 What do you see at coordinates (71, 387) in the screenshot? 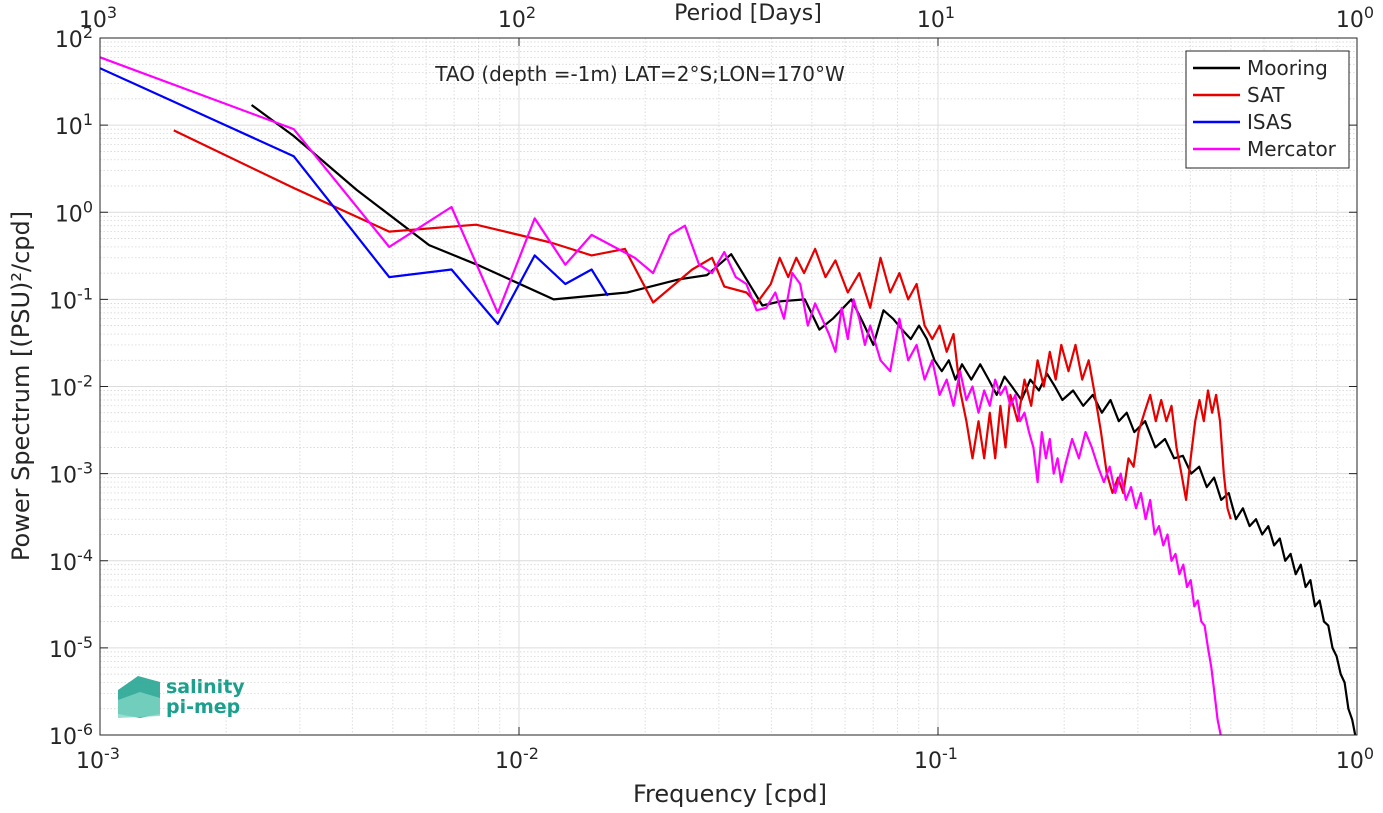
I see `y-tick-label: 10⁻²` at bounding box center [71, 387].